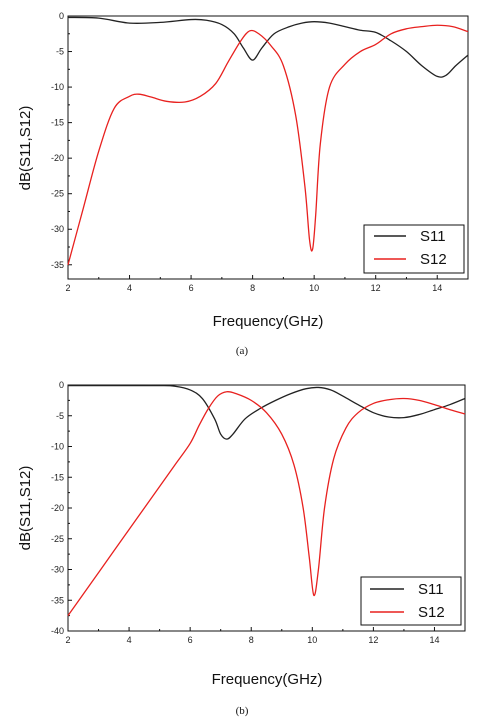 The height and width of the screenshot is (723, 485). I want to click on y-tick-label: -40, so click(57, 631).